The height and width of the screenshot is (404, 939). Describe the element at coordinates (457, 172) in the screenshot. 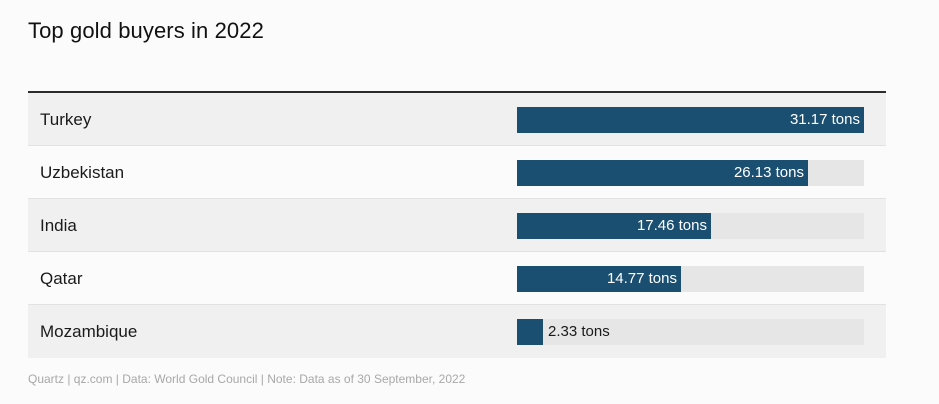

I see `table-row: Uzbekistan 26.13 tons` at that location.